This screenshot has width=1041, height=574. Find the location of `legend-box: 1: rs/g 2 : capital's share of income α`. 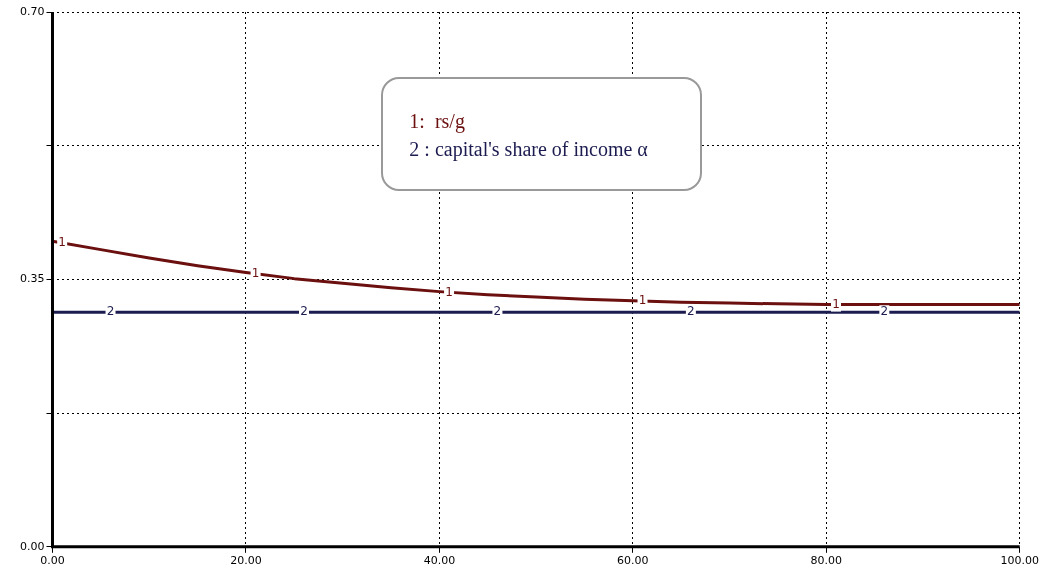

legend-box: 1: rs/g 2 : capital's share of income α is located at coordinates (541, 134).